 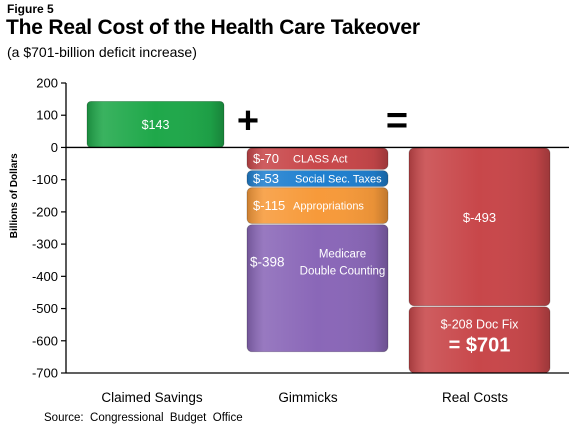 What do you see at coordinates (14, 195) in the screenshot?
I see `y-axis-label: Billions of Dollars` at bounding box center [14, 195].